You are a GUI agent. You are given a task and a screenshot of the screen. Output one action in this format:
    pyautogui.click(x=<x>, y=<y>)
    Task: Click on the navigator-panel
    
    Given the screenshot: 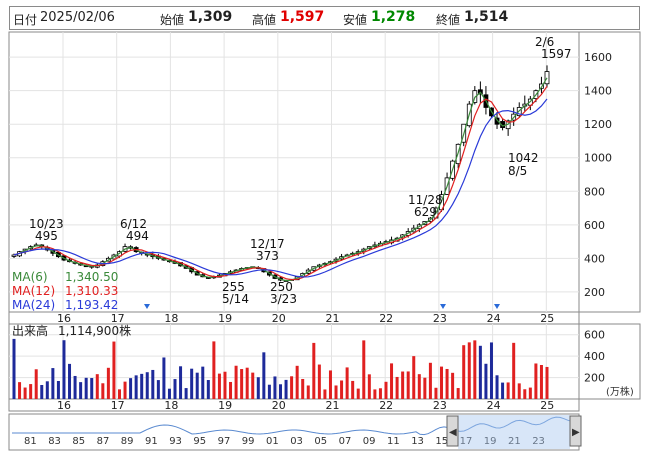 What is the action you would take?
    pyautogui.click(x=294, y=432)
    